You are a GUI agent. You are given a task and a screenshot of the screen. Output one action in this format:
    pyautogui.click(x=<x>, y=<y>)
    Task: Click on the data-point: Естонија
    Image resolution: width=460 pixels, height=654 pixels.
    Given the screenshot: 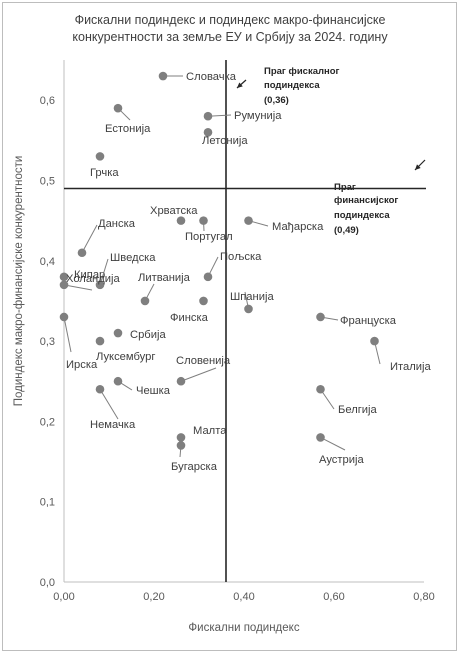 What is the action you would take?
    pyautogui.click(x=128, y=119)
    